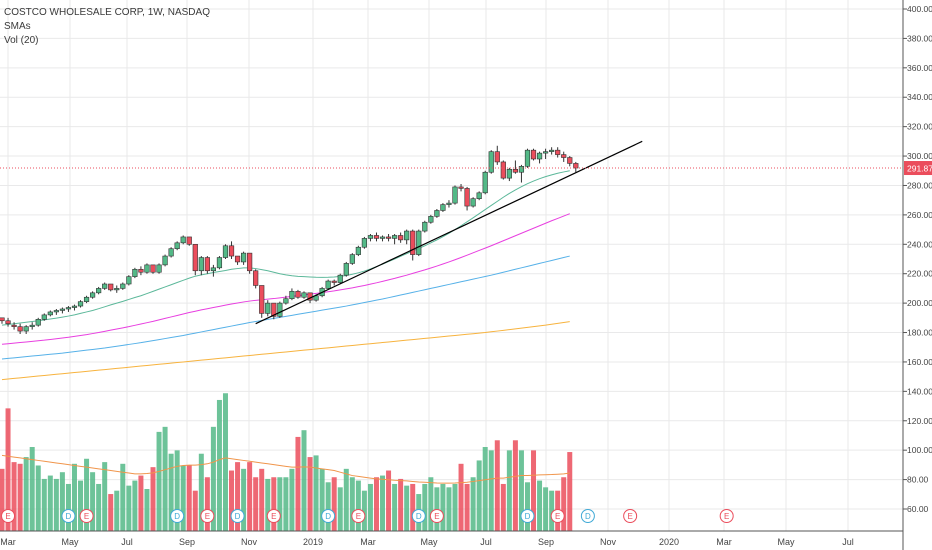 The height and width of the screenshot is (550, 932). What do you see at coordinates (187, 542) in the screenshot?
I see `x-tick-label: Sep` at bounding box center [187, 542].